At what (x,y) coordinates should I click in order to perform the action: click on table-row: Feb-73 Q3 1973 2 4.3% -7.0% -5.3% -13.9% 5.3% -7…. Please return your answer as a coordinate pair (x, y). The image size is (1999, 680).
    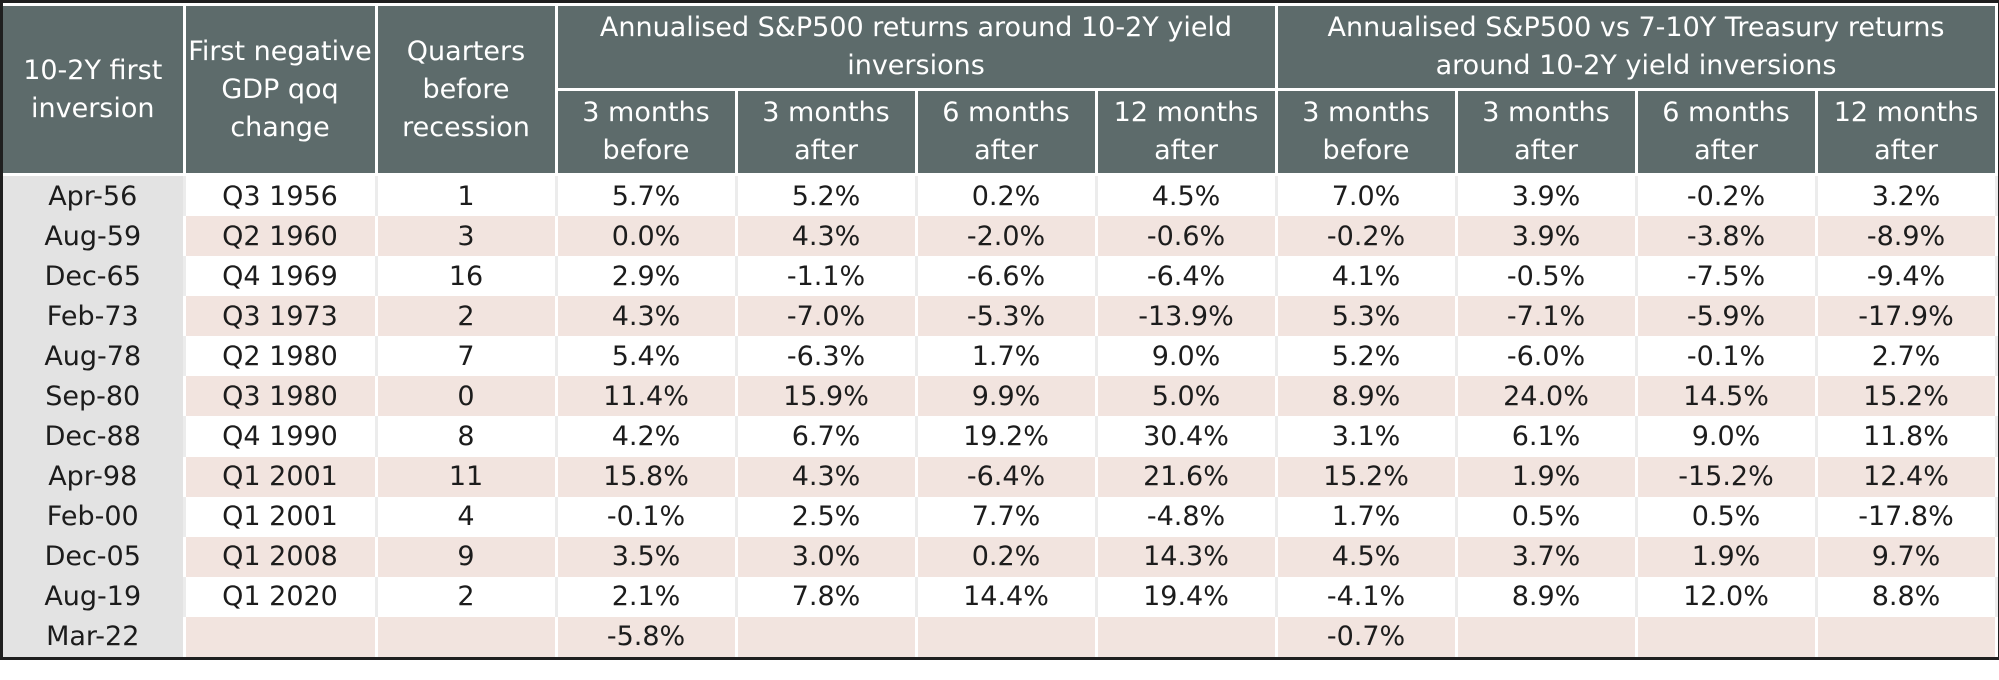
    Looking at the image, I should click on (1000, 316).